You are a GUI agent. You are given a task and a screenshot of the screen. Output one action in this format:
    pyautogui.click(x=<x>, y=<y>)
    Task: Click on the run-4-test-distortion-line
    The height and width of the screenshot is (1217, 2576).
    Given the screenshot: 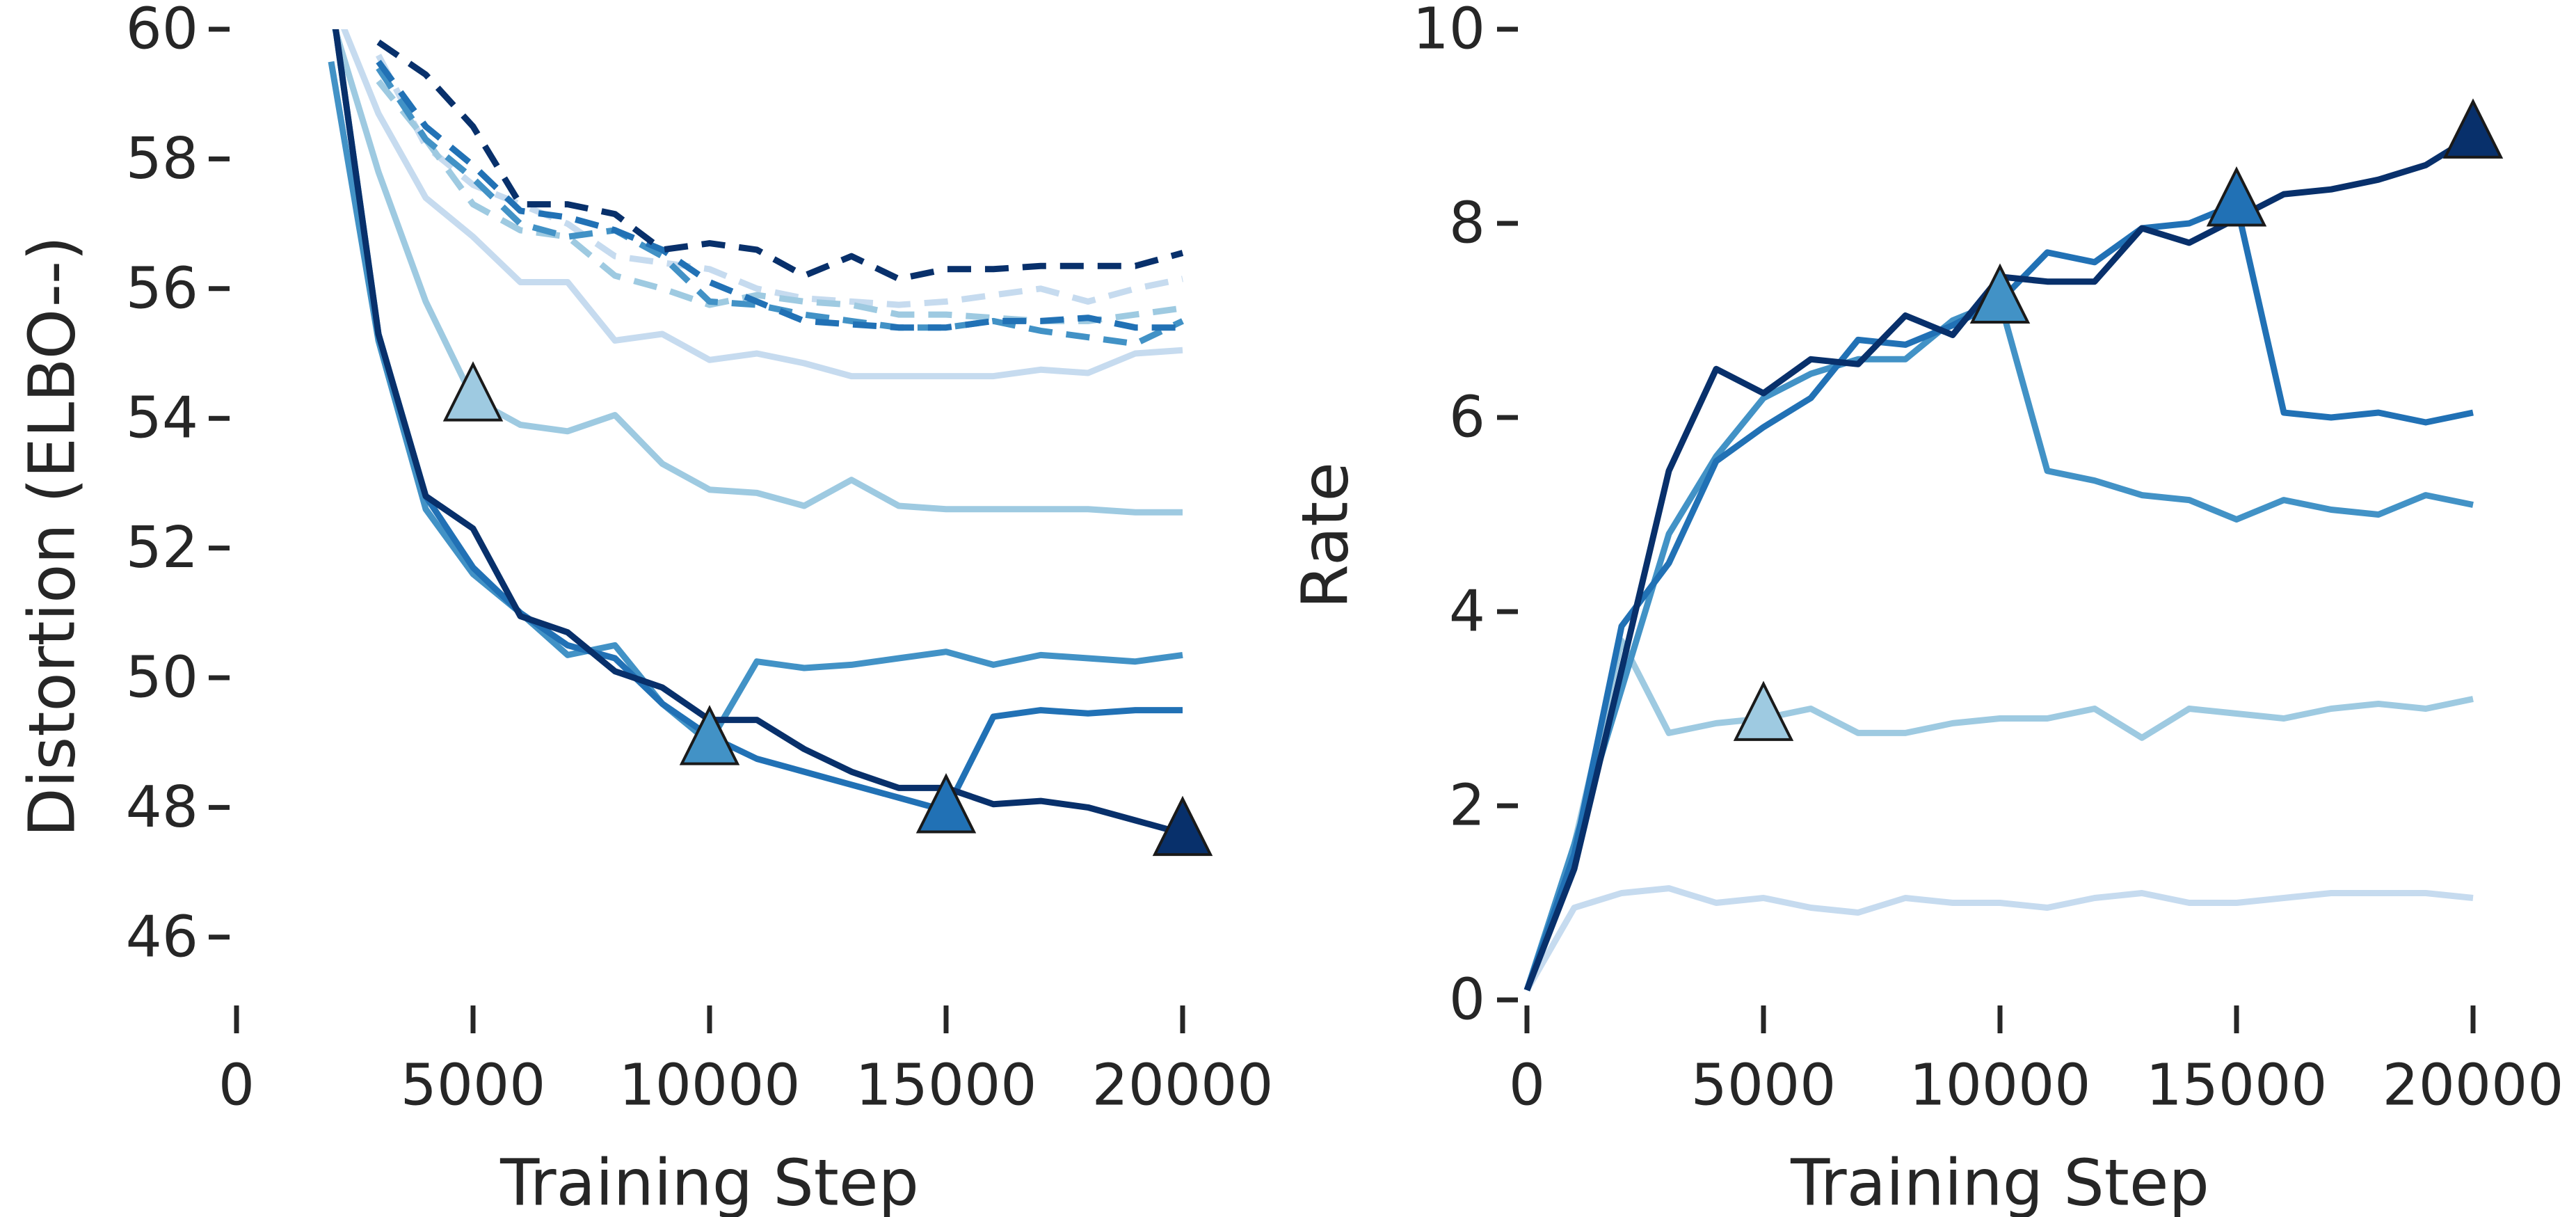 What is the action you would take?
    pyautogui.click(x=779, y=195)
    